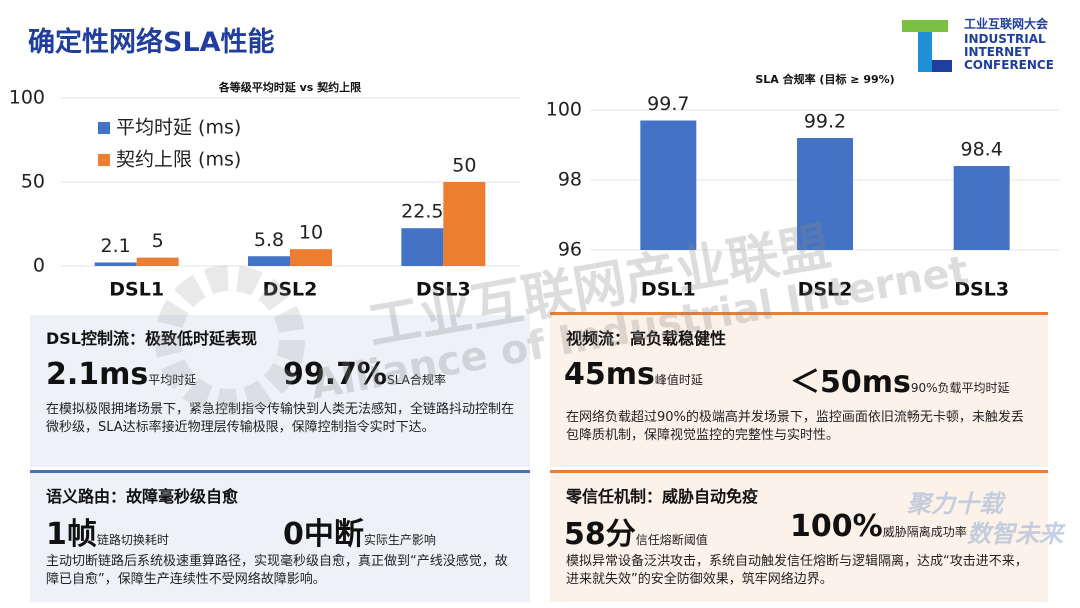 Image resolution: width=1080 pixels, height=608 pixels. I want to click on metric-value: 100%, so click(836, 526).